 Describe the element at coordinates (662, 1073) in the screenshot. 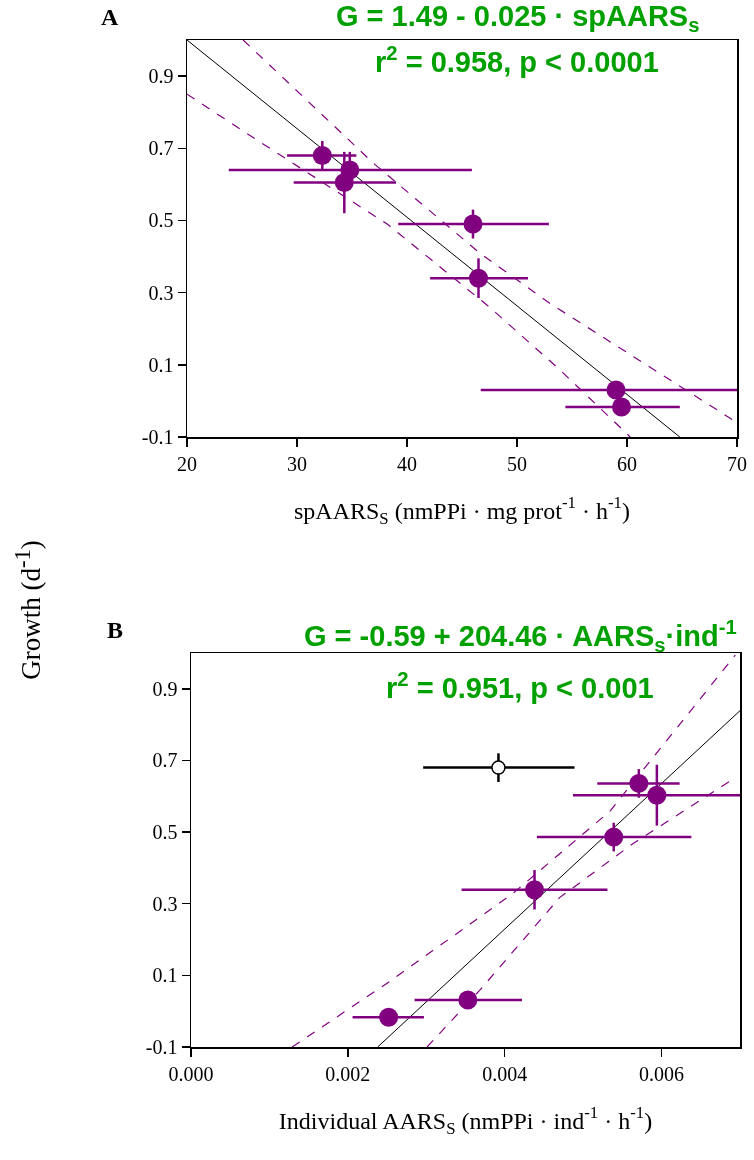

I see `x-tick-label: 0.006` at that location.